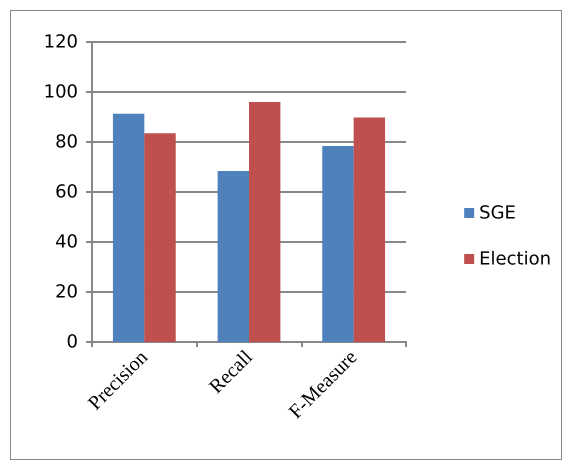 Image resolution: width=574 pixels, height=472 pixels. I want to click on y-tick-label: 40, so click(66, 242).